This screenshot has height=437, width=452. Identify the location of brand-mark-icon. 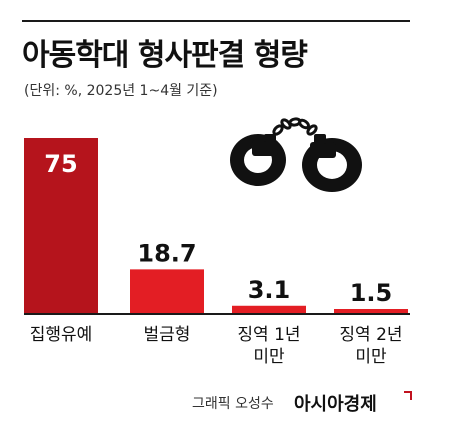
(408, 395).